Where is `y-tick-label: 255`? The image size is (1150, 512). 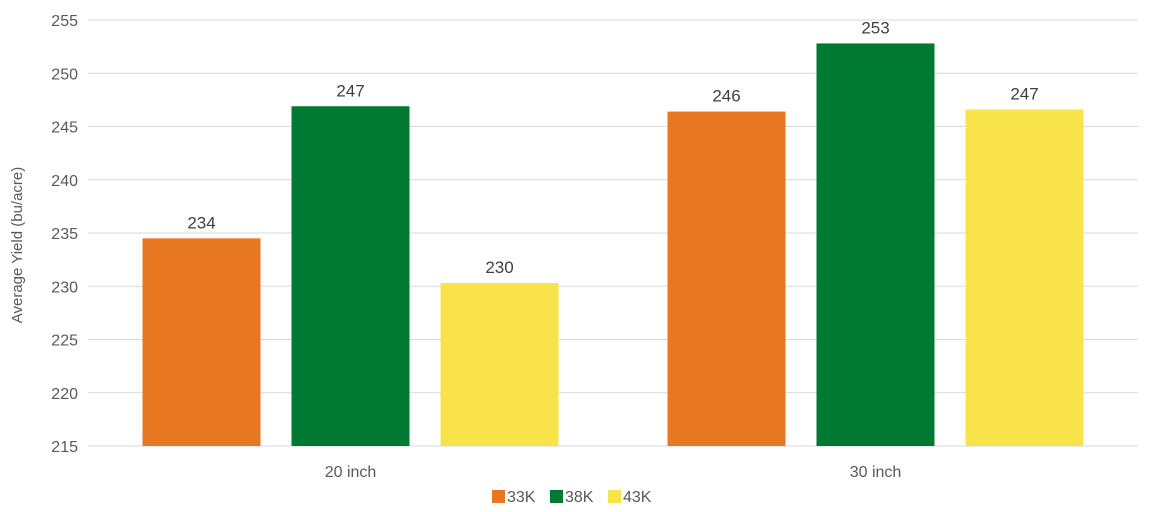 y-tick-label: 255 is located at coordinates (64, 21).